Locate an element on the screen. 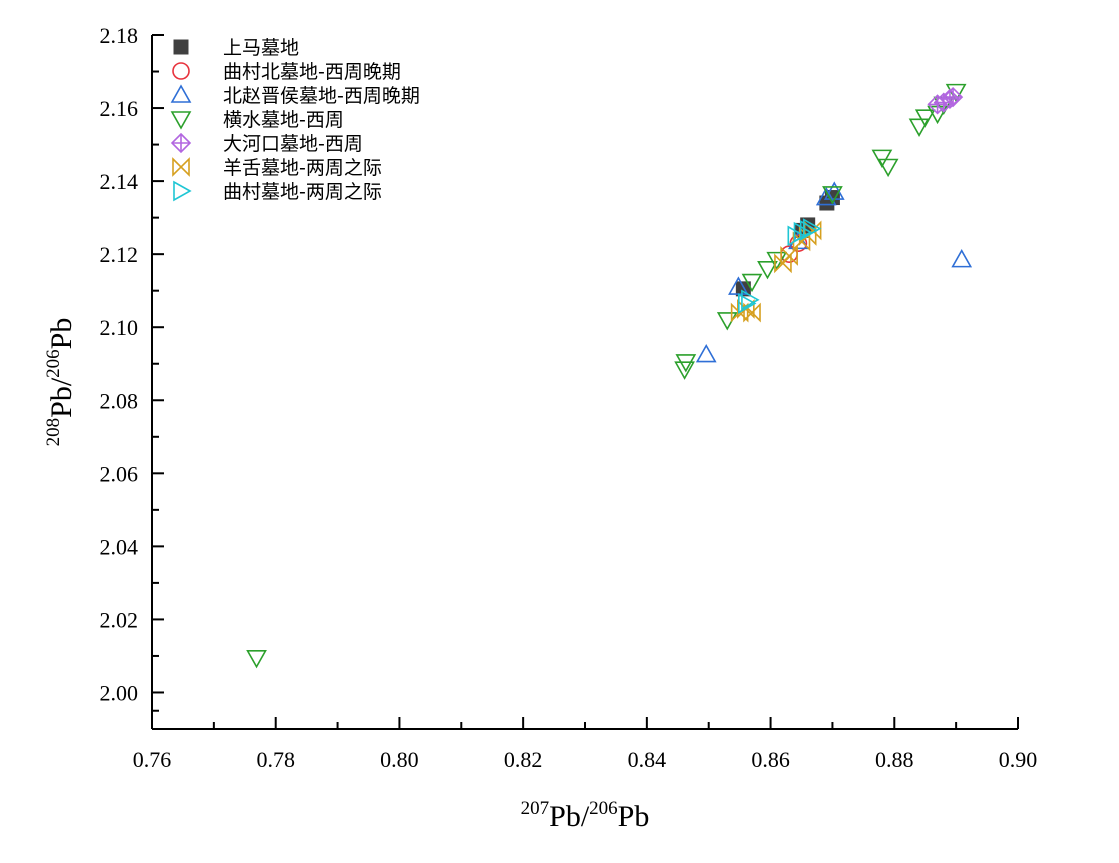 The width and height of the screenshot is (1119, 863). legend-label: 横水墓地-西周 is located at coordinates (283, 120).